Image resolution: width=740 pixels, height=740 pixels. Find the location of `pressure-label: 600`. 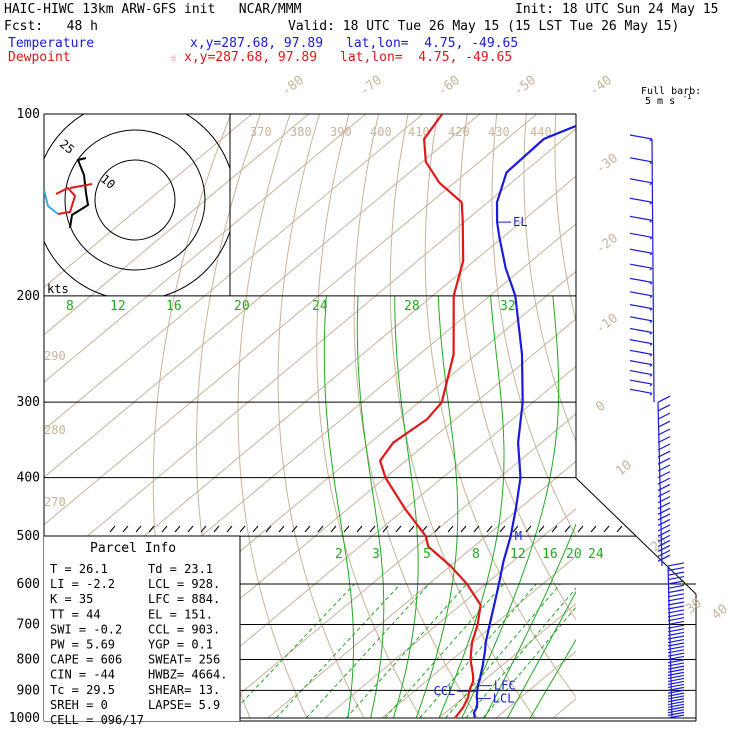

pressure-label: 600 is located at coordinates (28, 584).